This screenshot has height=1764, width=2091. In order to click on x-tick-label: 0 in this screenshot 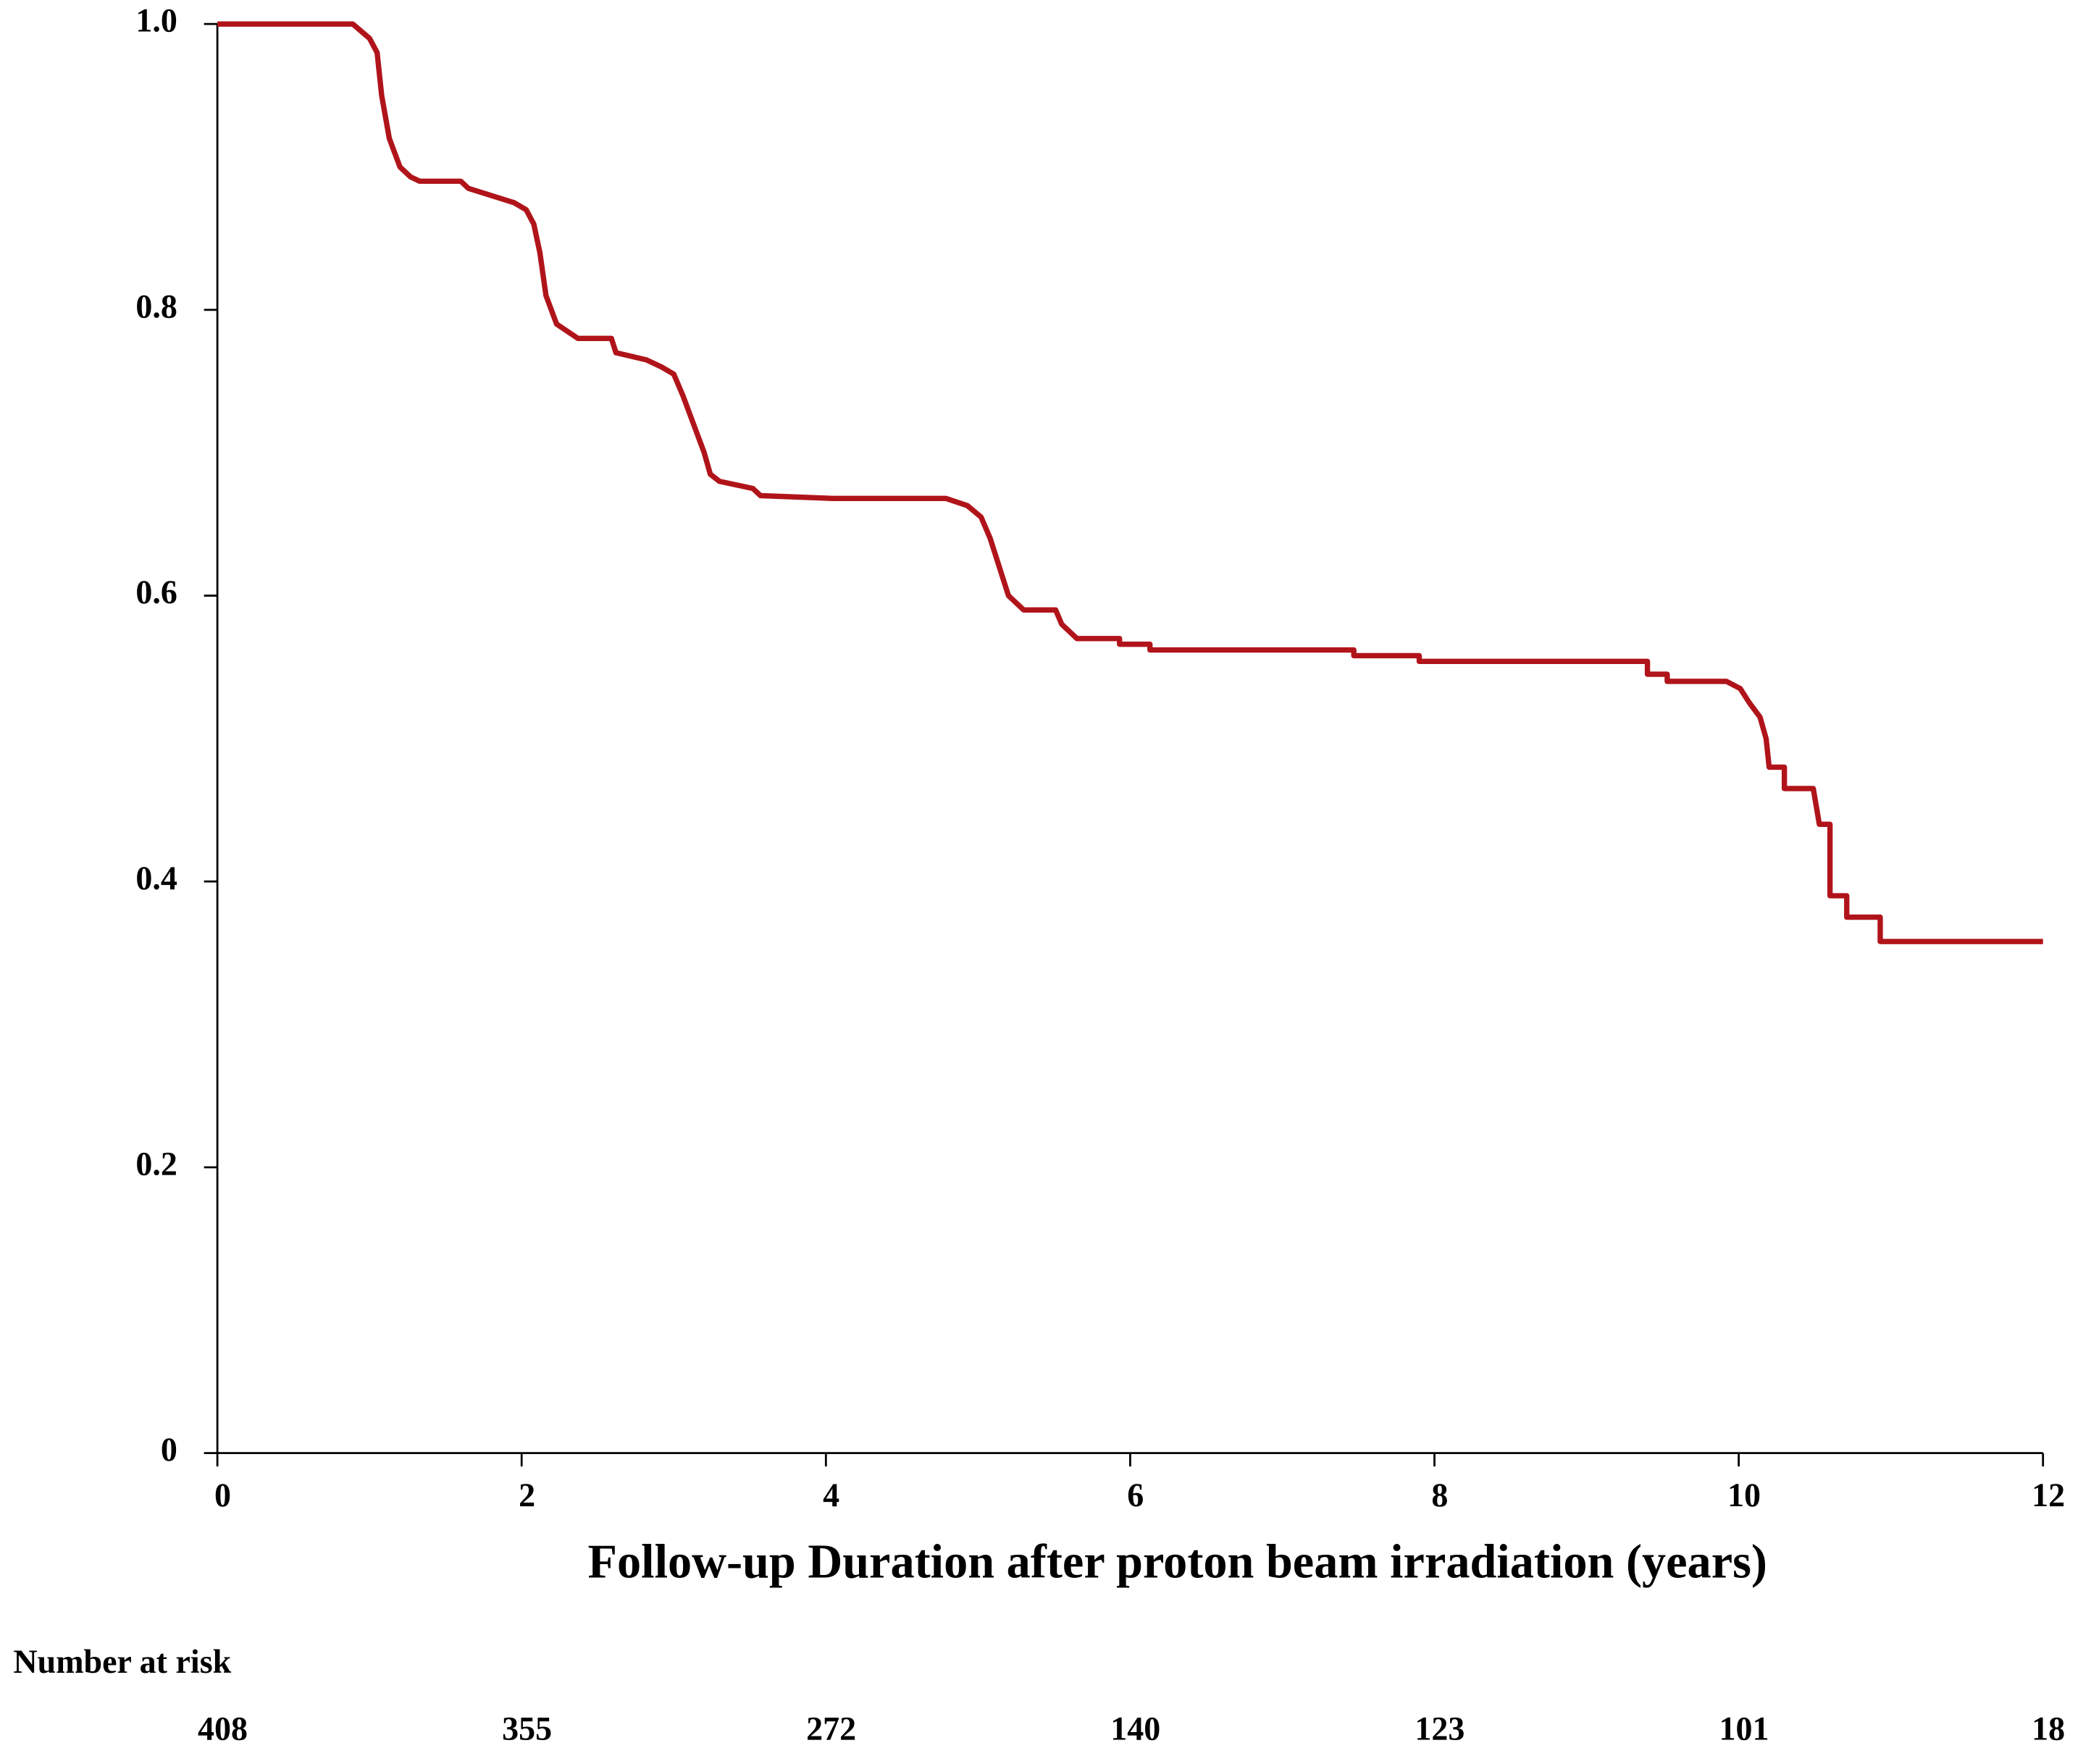, I will do `click(222, 1495)`.